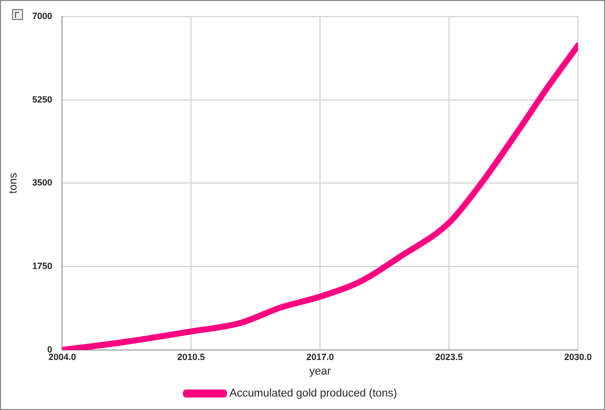 The height and width of the screenshot is (410, 605). Describe the element at coordinates (49, 349) in the screenshot. I see `y-tick-label: 0` at that location.